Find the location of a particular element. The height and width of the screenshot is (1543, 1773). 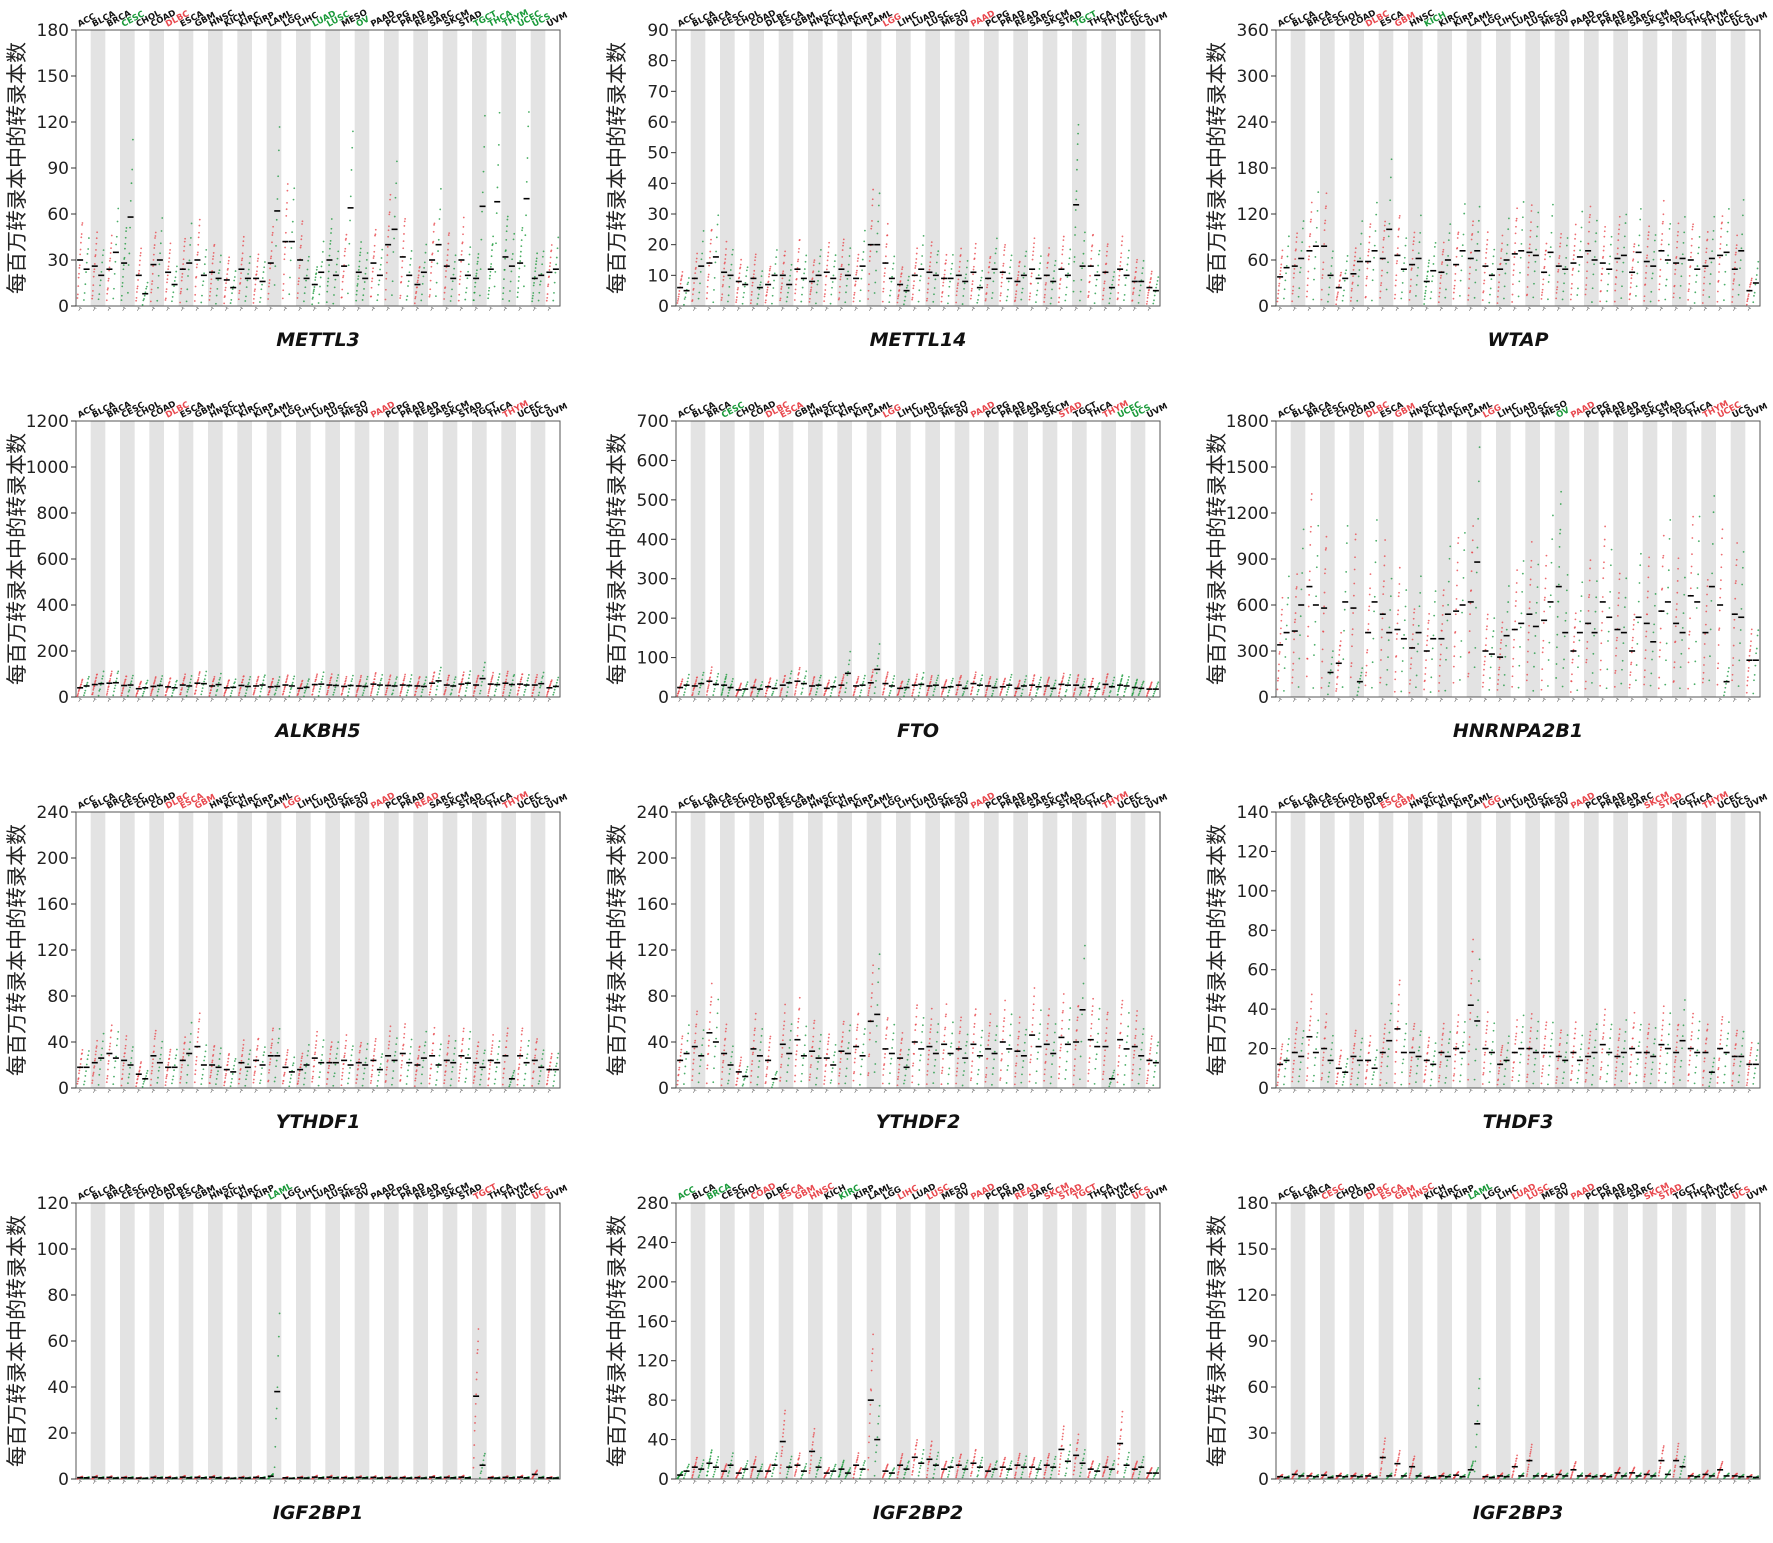

y-tick-label: 200 is located at coordinates (653, 619).